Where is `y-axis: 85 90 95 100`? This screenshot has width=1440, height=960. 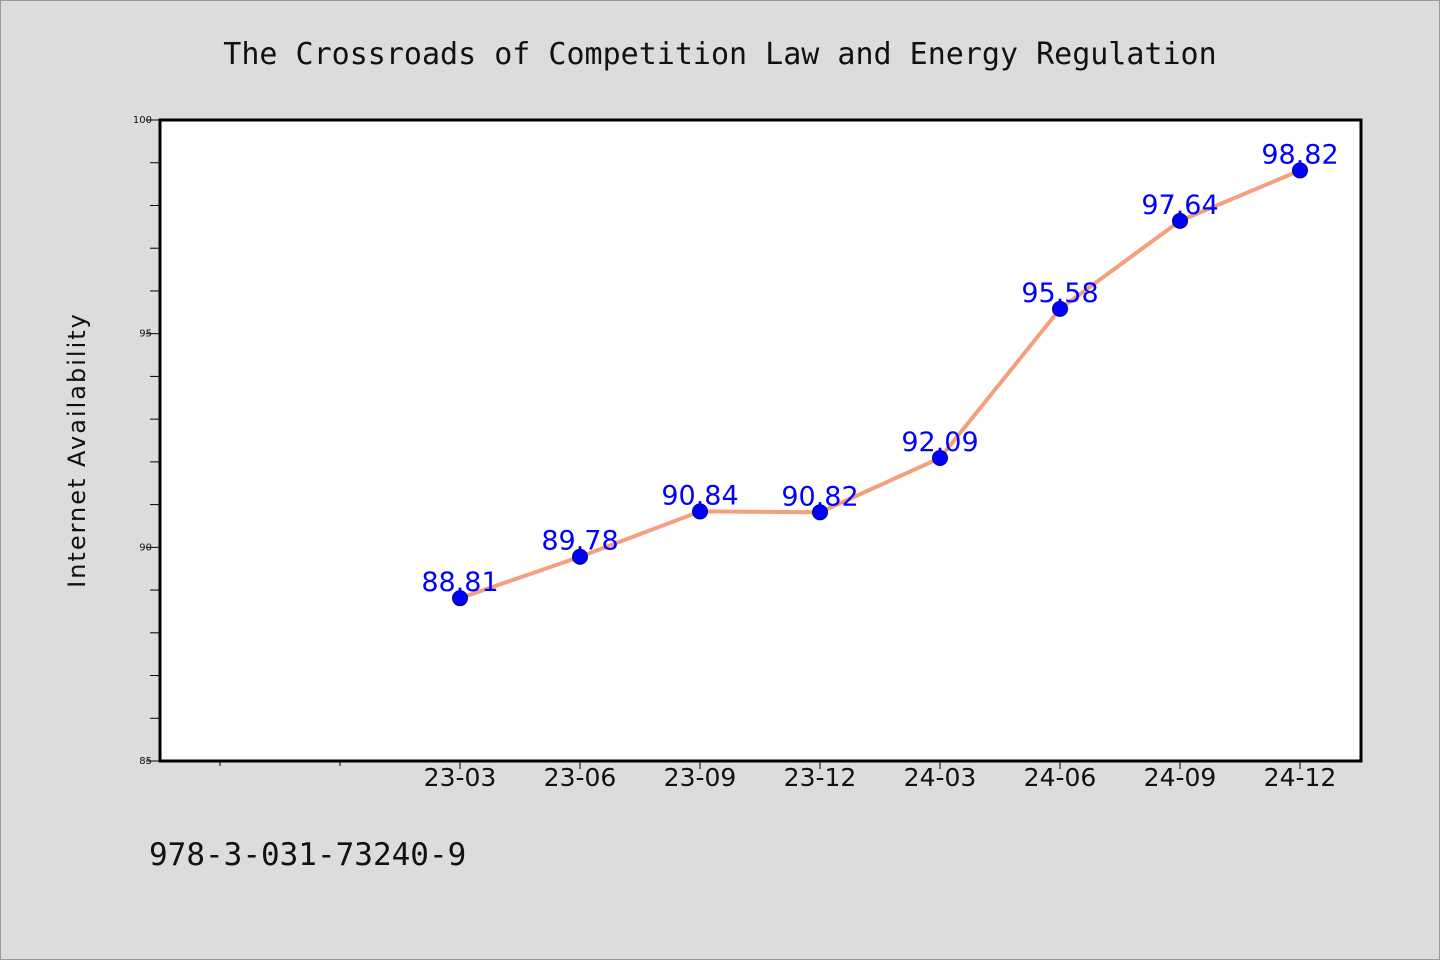
y-axis: 85 90 95 100 is located at coordinates (146, 441).